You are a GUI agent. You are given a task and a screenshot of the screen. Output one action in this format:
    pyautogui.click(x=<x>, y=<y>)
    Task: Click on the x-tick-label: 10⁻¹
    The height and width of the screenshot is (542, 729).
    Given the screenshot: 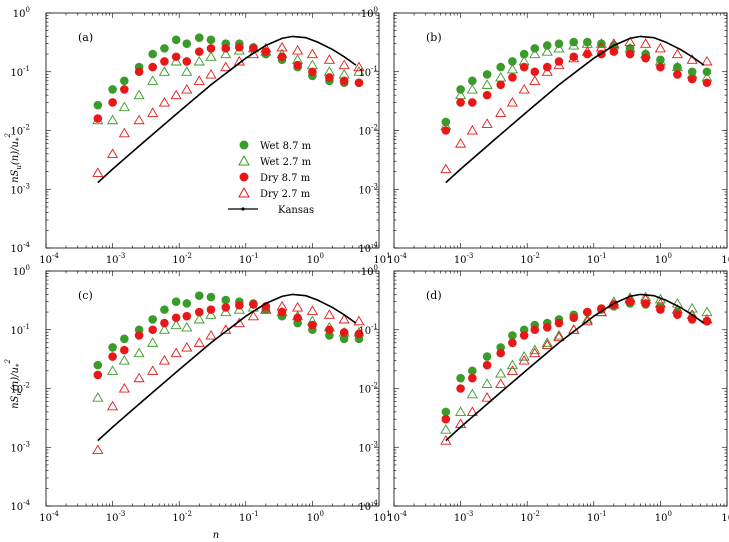 What is the action you would take?
    pyautogui.click(x=249, y=517)
    